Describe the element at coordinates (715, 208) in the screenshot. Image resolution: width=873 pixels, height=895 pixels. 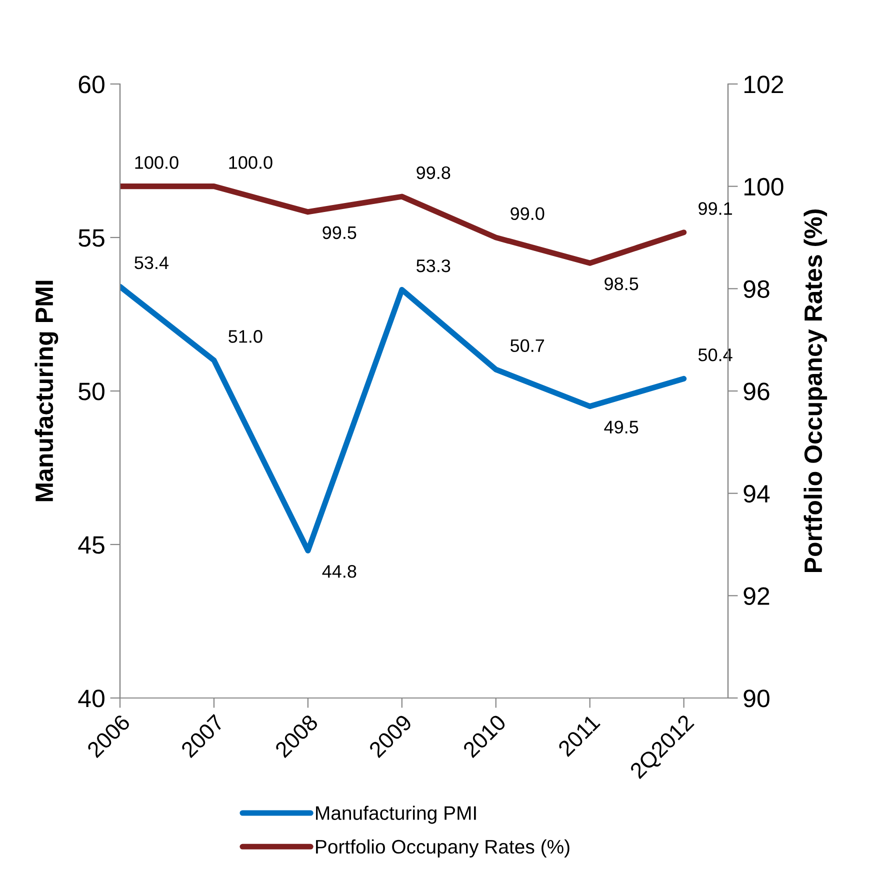
I see `data-label: 99.1` at that location.